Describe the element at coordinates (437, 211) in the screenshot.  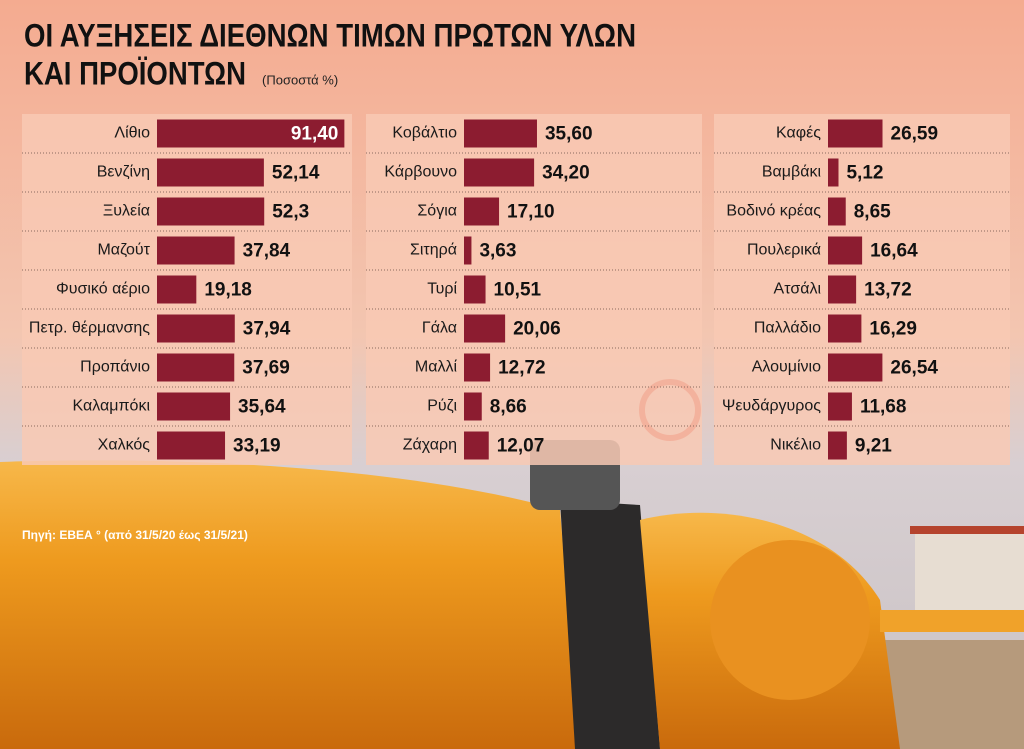
I see `category-label: Σόγια` at that location.